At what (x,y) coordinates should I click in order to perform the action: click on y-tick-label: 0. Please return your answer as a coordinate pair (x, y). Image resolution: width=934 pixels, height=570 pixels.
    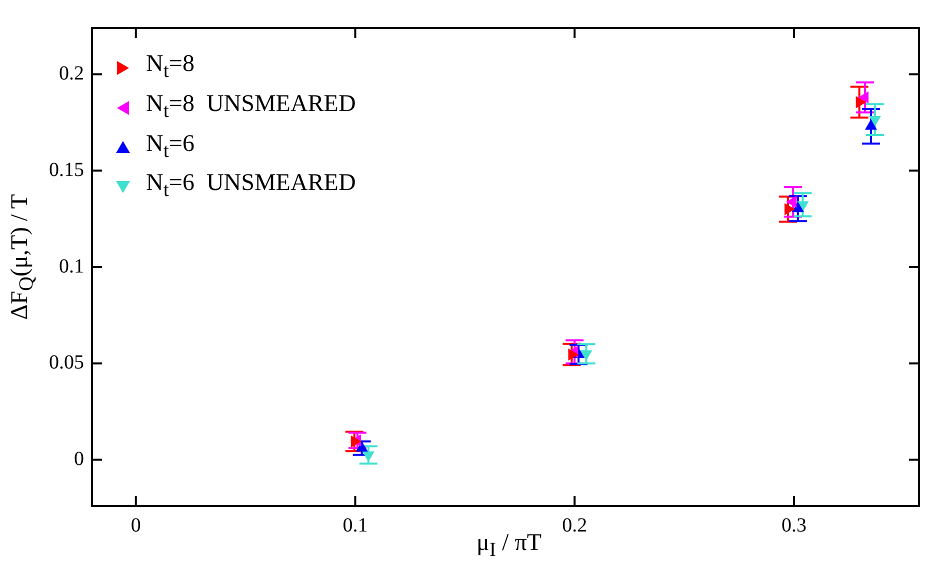
    Looking at the image, I should click on (79, 459).